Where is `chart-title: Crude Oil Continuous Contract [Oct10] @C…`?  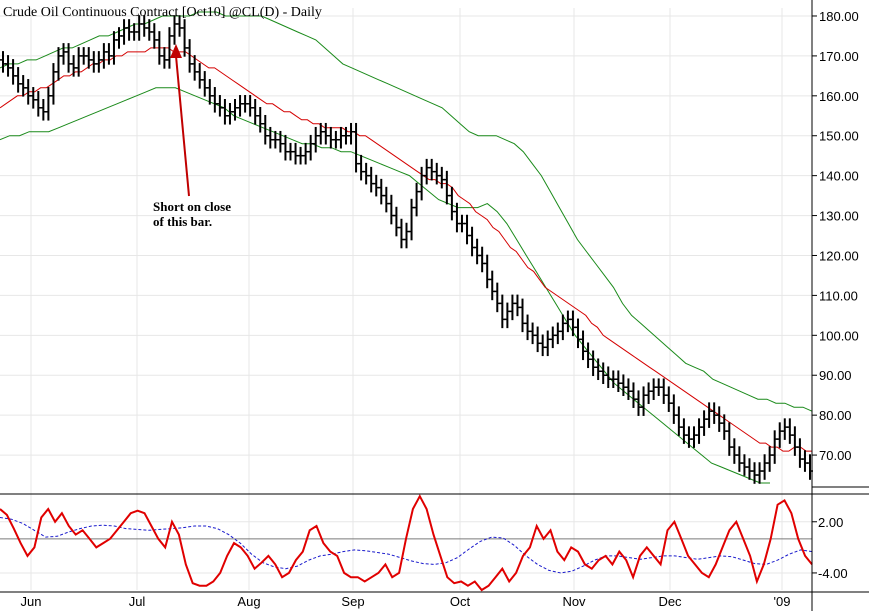
chart-title: Crude Oil Continuous Contract [Oct10] @C… is located at coordinates (162, 12).